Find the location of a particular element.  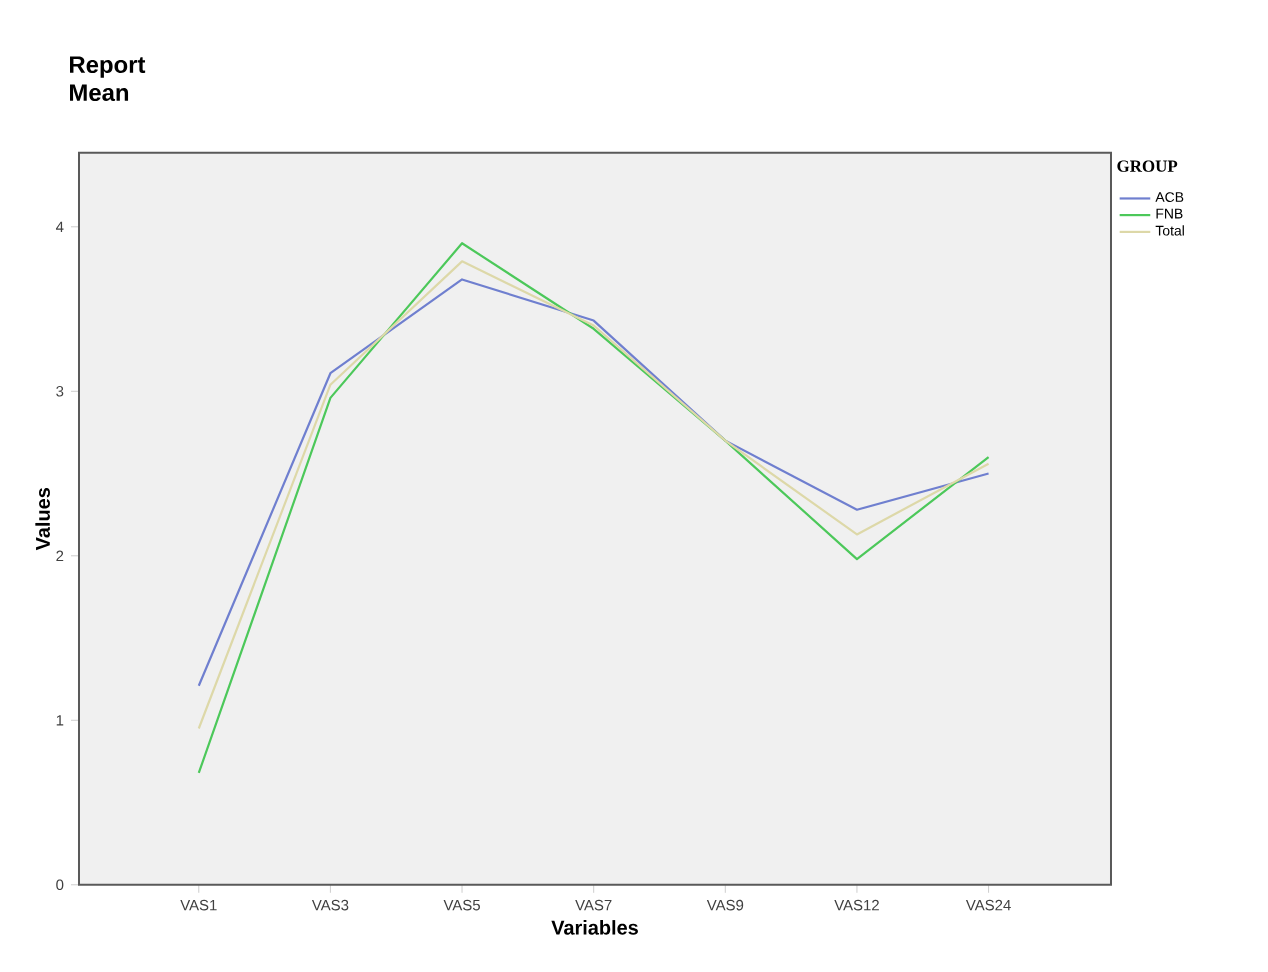

legend-title: GROUP is located at coordinates (1147, 166).